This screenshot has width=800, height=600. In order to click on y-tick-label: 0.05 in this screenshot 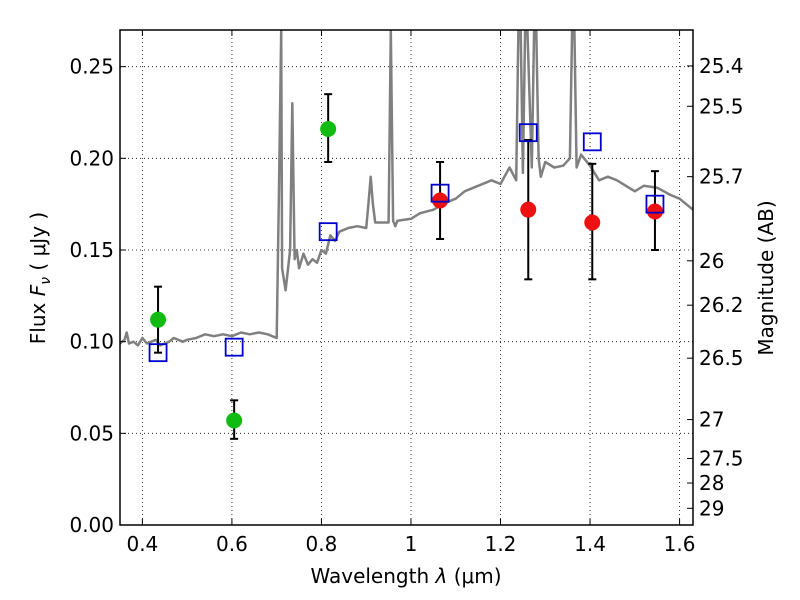, I will do `click(91, 433)`.